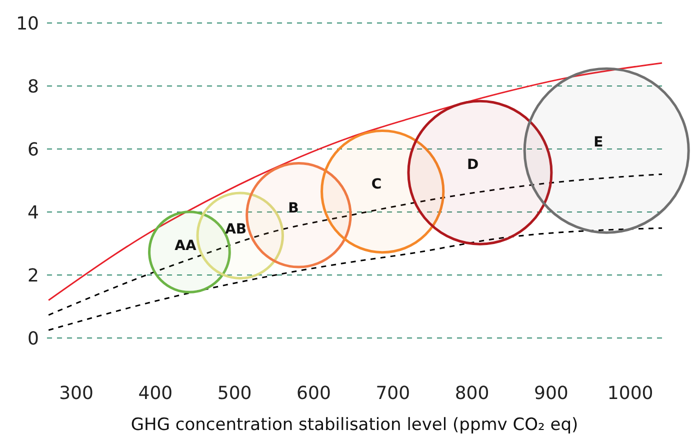 This screenshot has height=448, width=698. I want to click on x-tick-label: 600, so click(313, 393).